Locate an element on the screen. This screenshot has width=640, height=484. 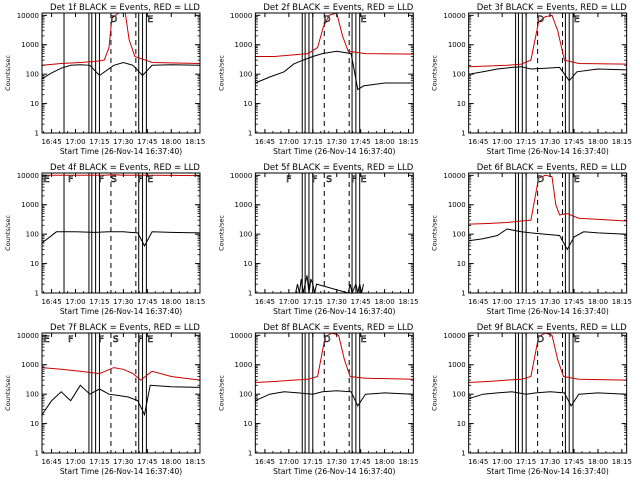
plot-frame is located at coordinates (548, 393).